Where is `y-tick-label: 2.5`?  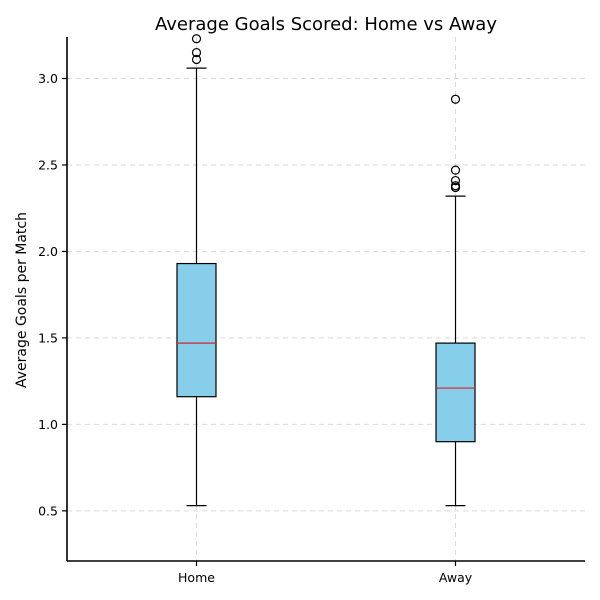 y-tick-label: 2.5 is located at coordinates (48, 164).